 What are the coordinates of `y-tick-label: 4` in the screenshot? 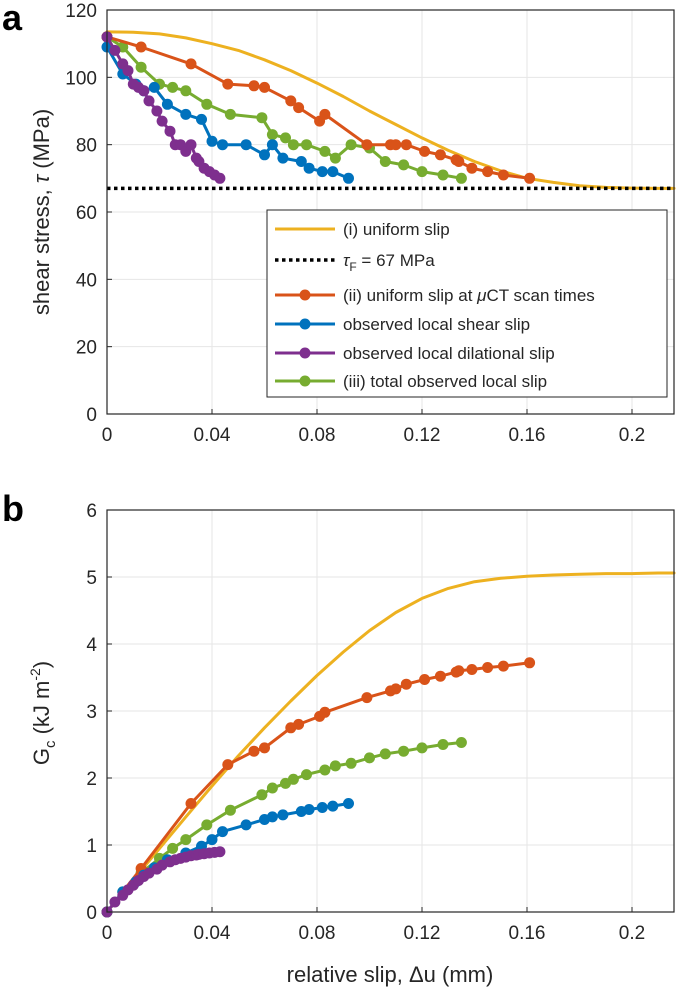 It's located at (91, 645).